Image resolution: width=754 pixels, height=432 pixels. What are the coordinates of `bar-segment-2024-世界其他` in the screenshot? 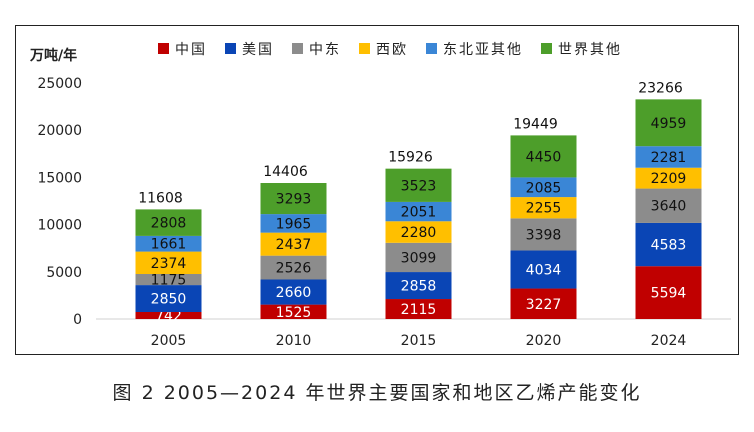 It's located at (668, 123).